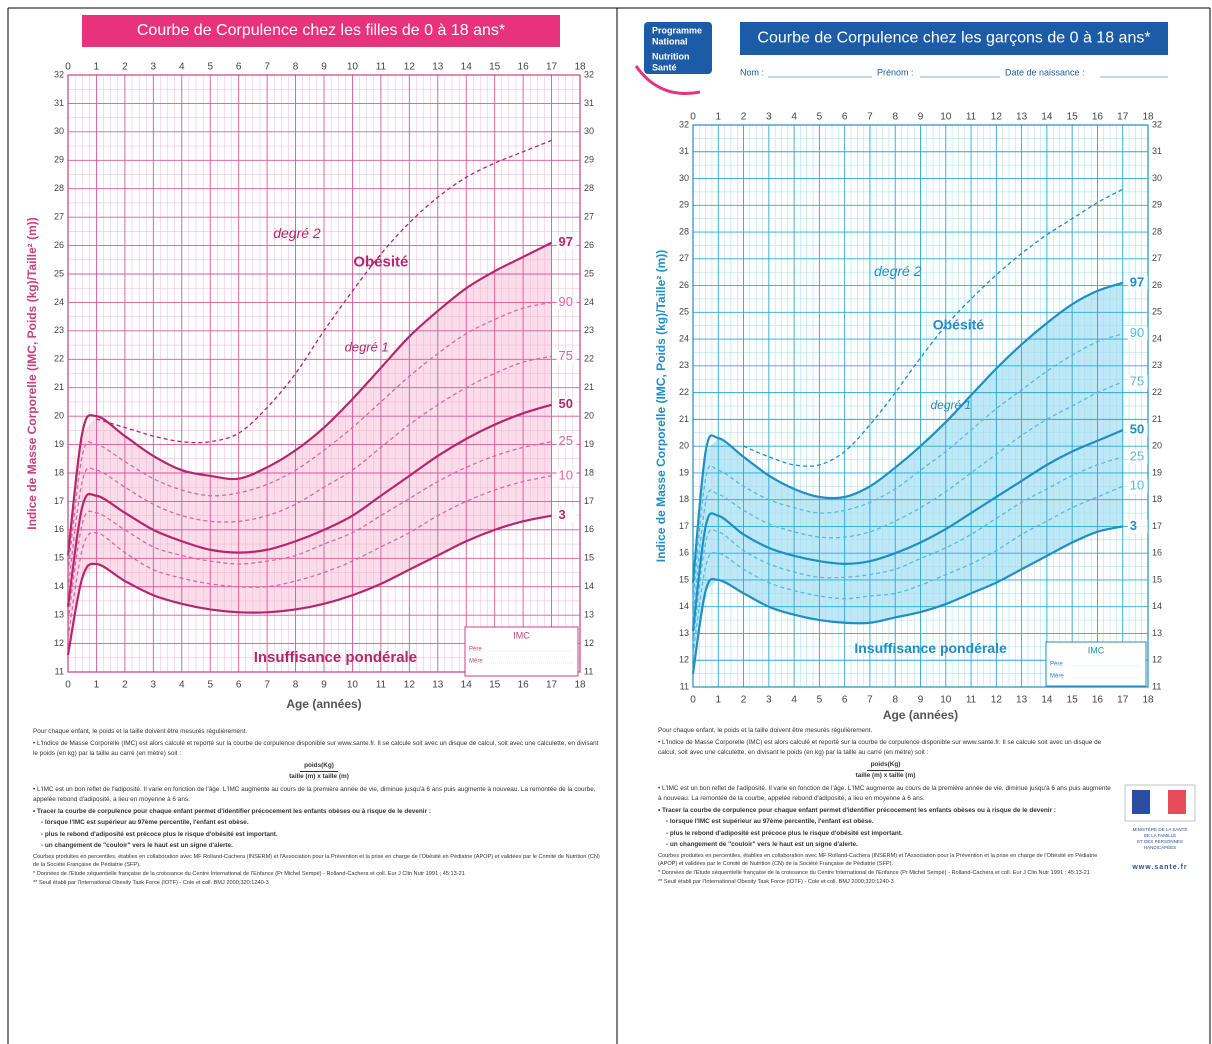  Describe the element at coordinates (820, 700) in the screenshot. I see `x-tick-label: 5` at that location.